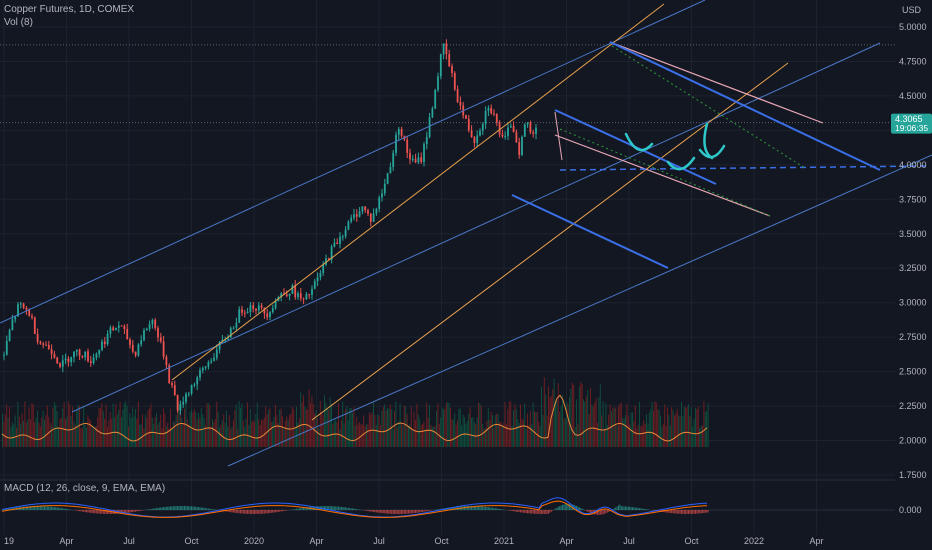 This screenshot has height=550, width=932. Describe the element at coordinates (662, 175) in the screenshot. I see `pink-bottom-line` at that location.